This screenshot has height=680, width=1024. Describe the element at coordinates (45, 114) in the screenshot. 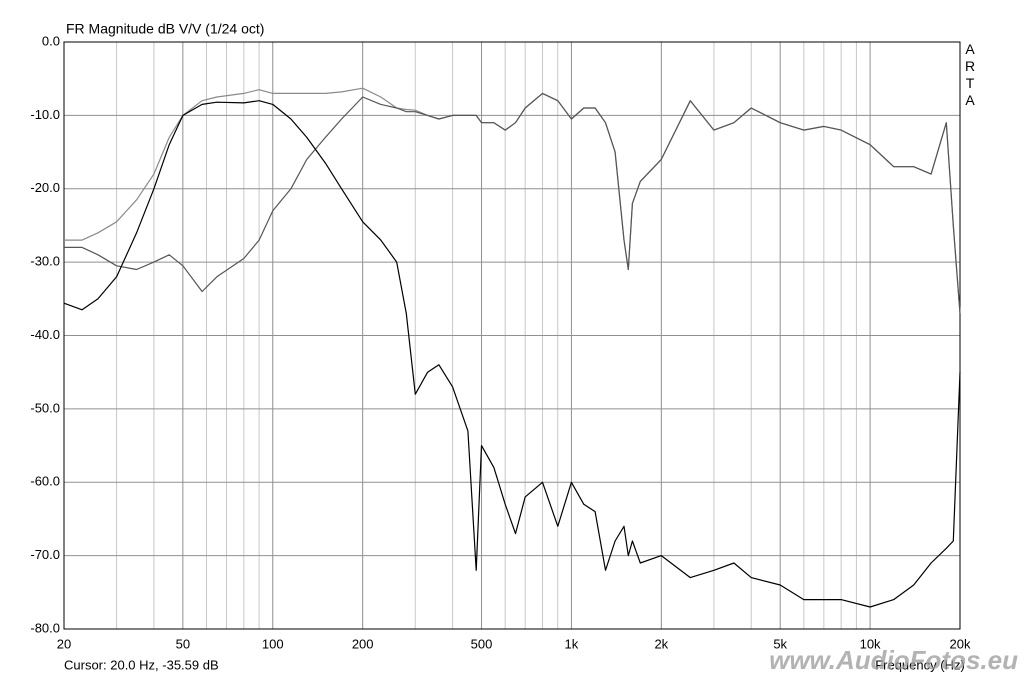

I see `y-tick-label: -10.0` at that location.